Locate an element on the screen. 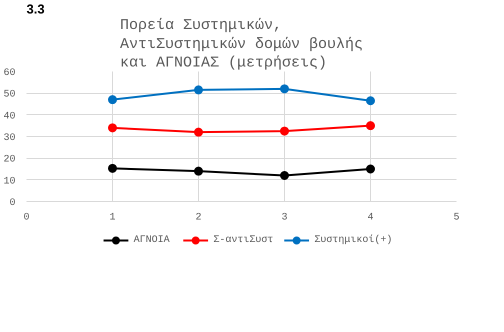 The height and width of the screenshot is (332, 504). y-tick-label: 30 is located at coordinates (10, 138).